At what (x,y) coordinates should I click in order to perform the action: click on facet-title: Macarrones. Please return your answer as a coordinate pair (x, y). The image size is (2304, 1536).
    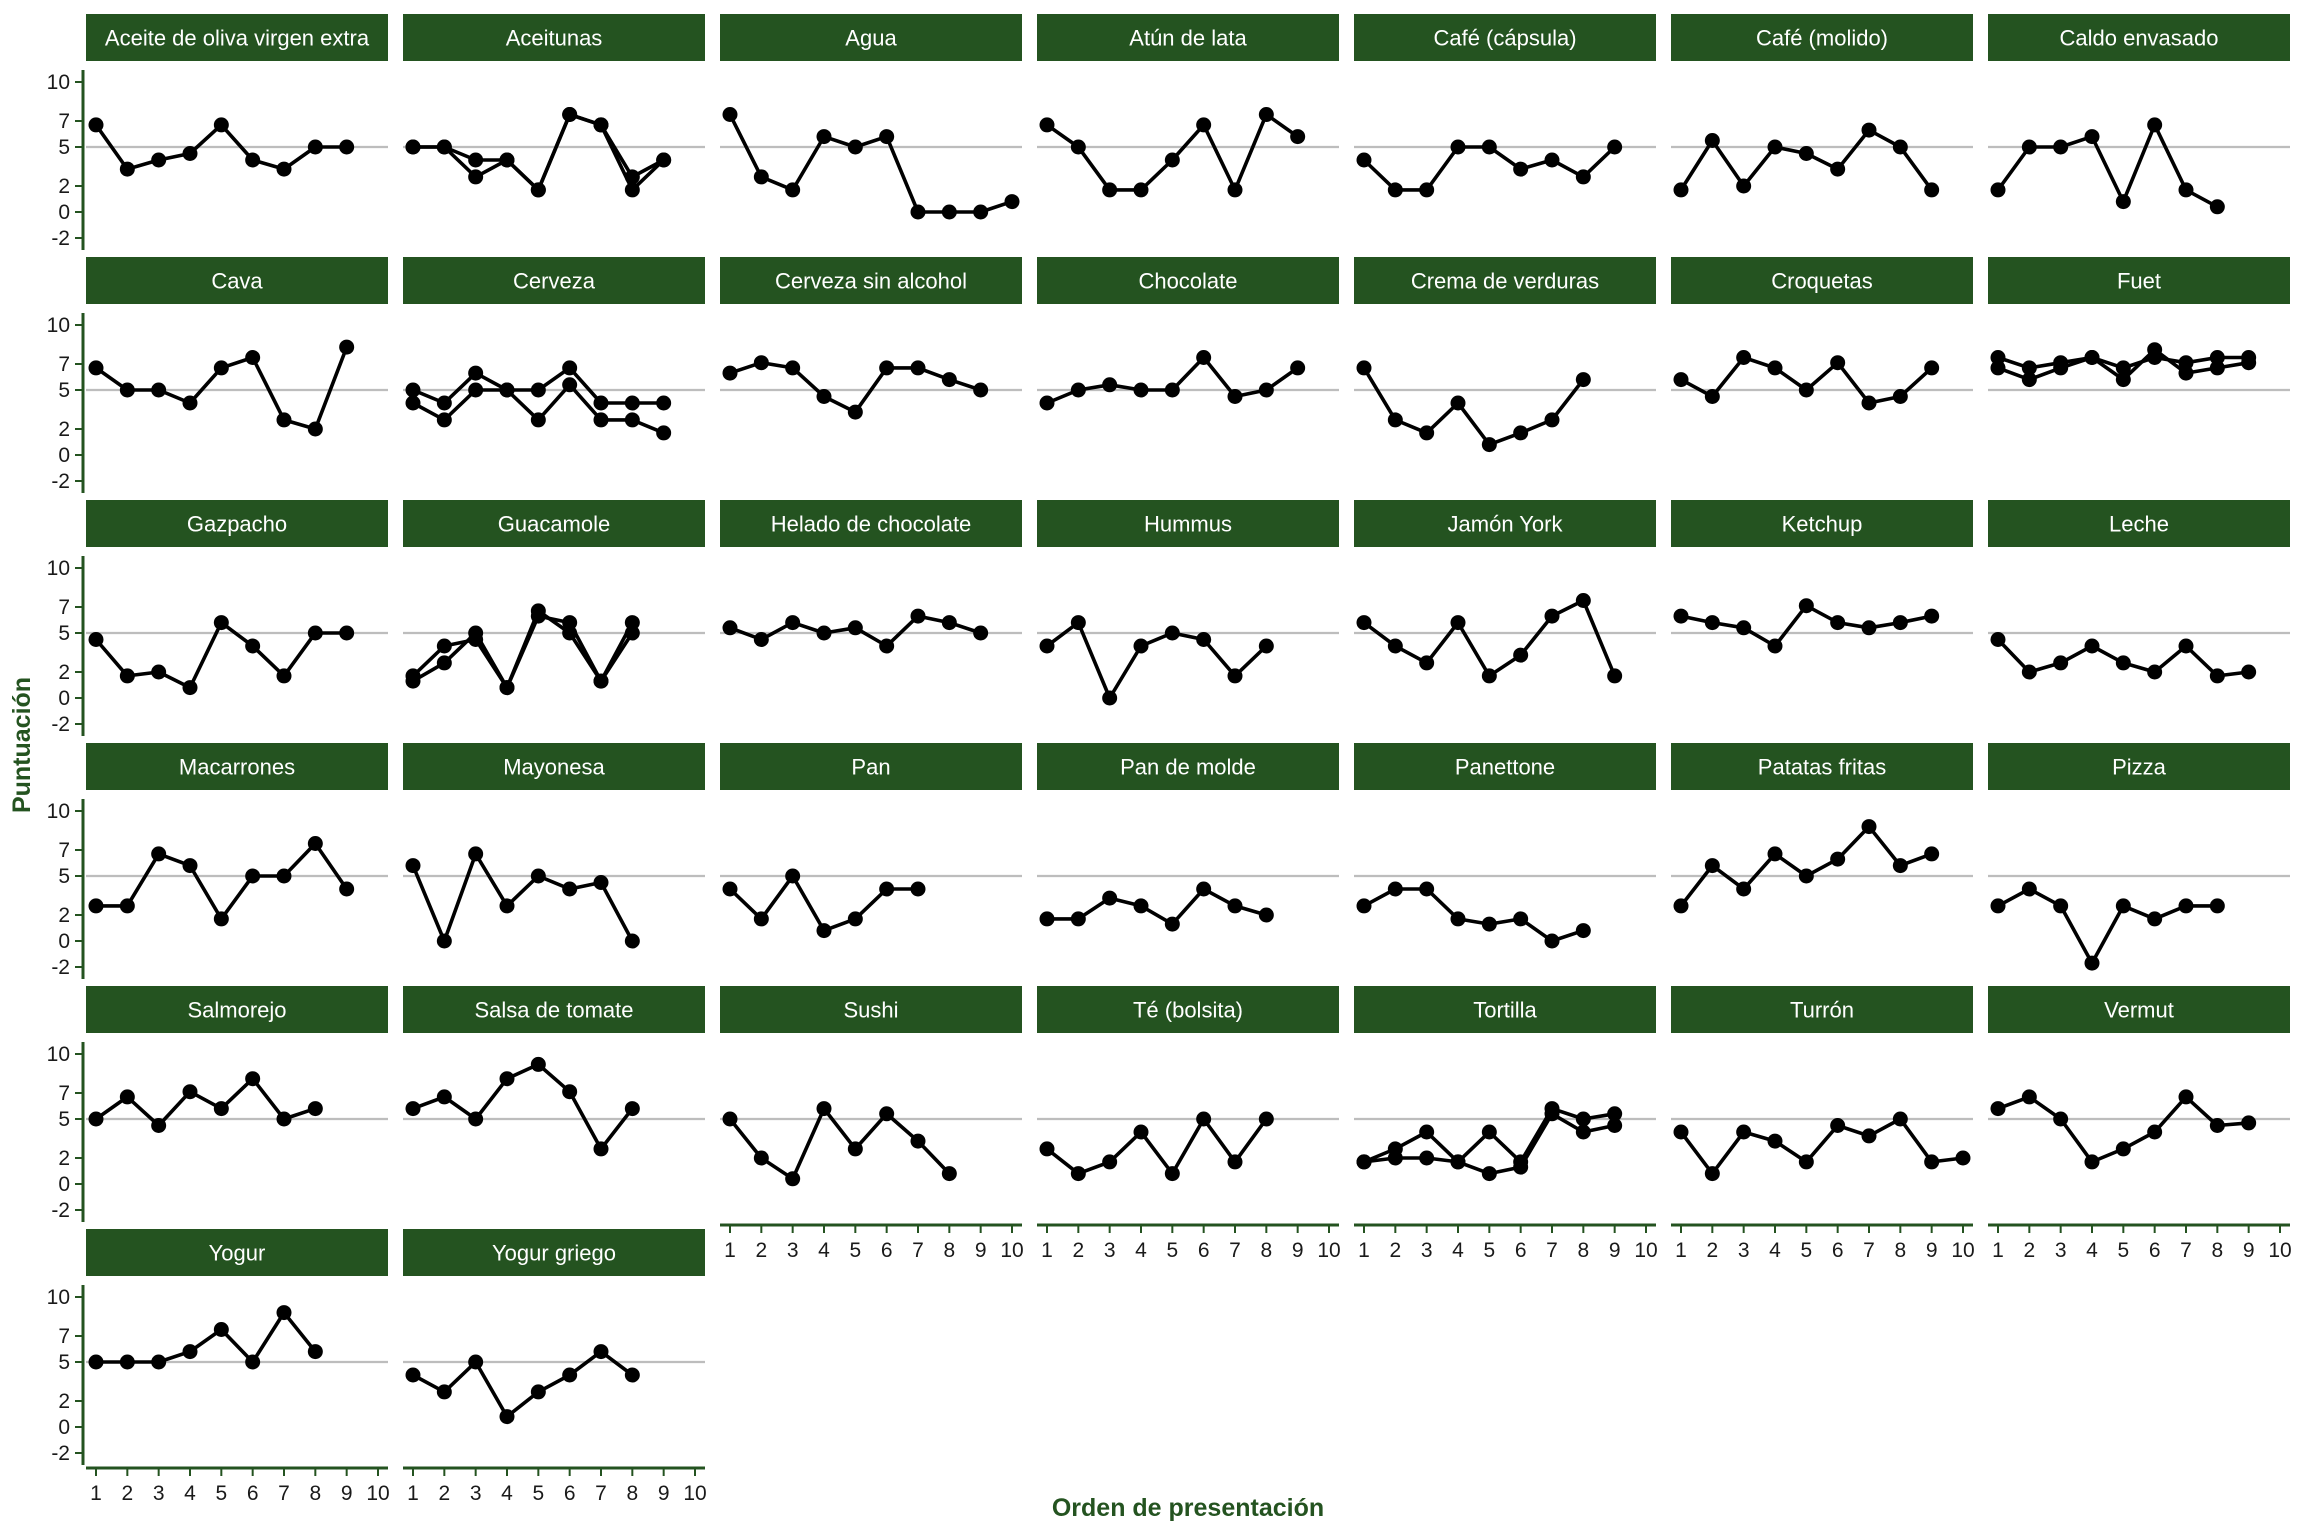
    Looking at the image, I should click on (237, 767).